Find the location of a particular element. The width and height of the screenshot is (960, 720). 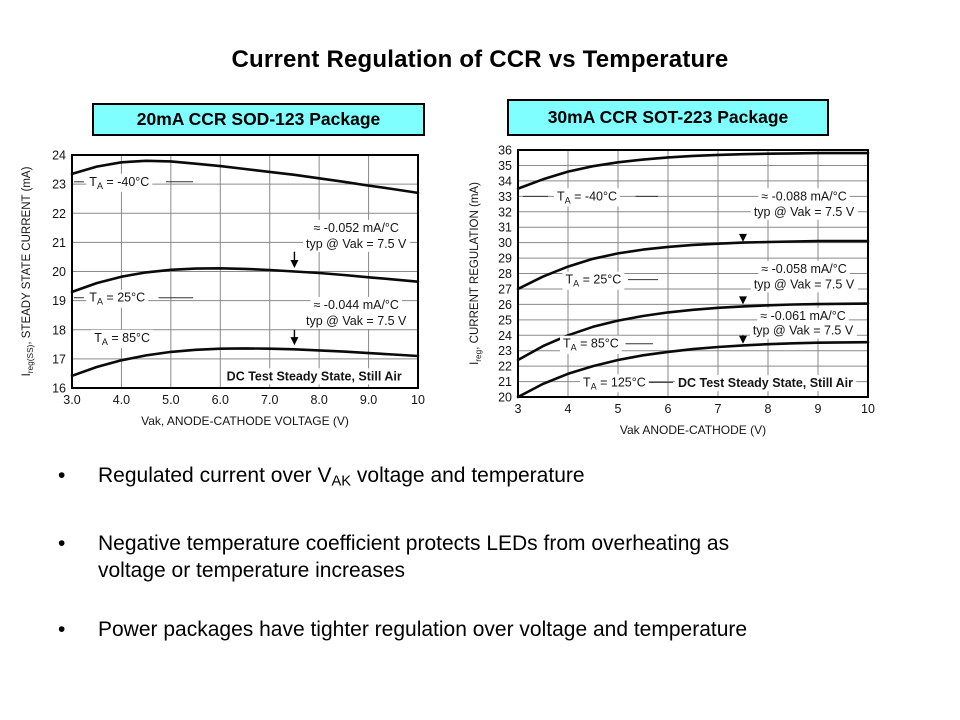

annotation-text: ≈ -0.052 mA/°C is located at coordinates (356, 228).